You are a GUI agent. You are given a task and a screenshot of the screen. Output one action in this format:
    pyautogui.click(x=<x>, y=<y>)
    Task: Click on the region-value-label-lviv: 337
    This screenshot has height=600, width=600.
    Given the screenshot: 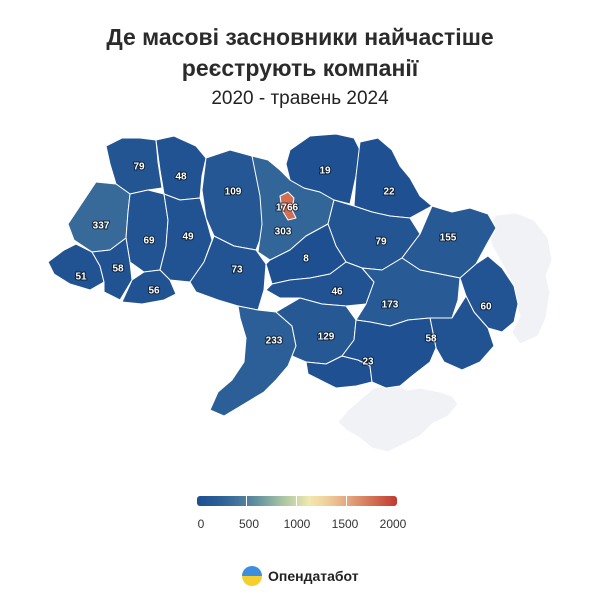 What is the action you would take?
    pyautogui.click(x=101, y=226)
    